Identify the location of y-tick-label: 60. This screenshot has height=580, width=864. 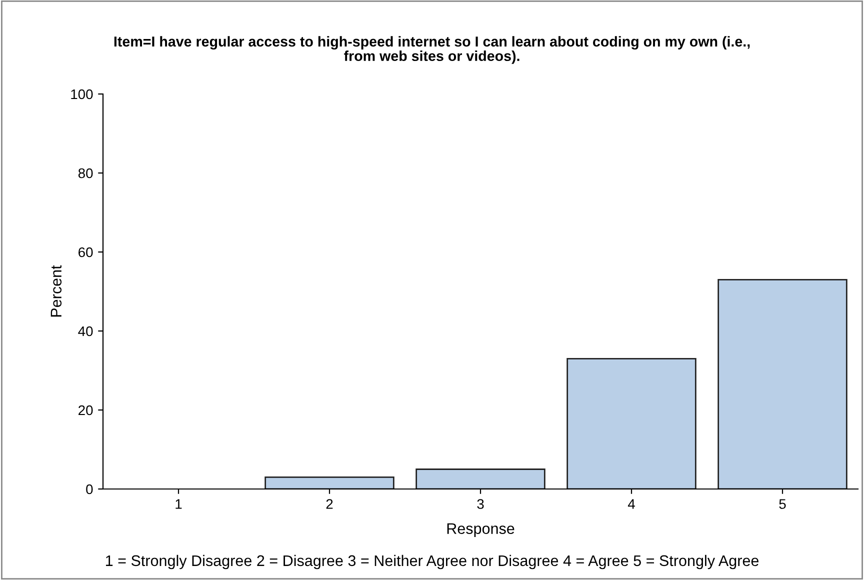
(85, 252).